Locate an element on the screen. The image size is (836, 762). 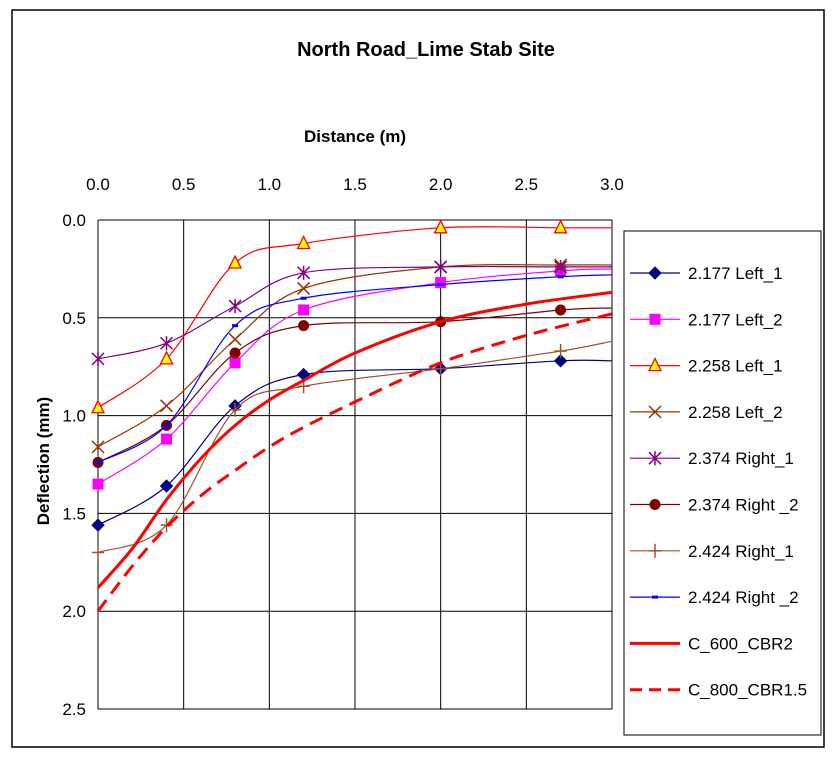
legend-label: 2.374 Right_1 is located at coordinates (741, 458).